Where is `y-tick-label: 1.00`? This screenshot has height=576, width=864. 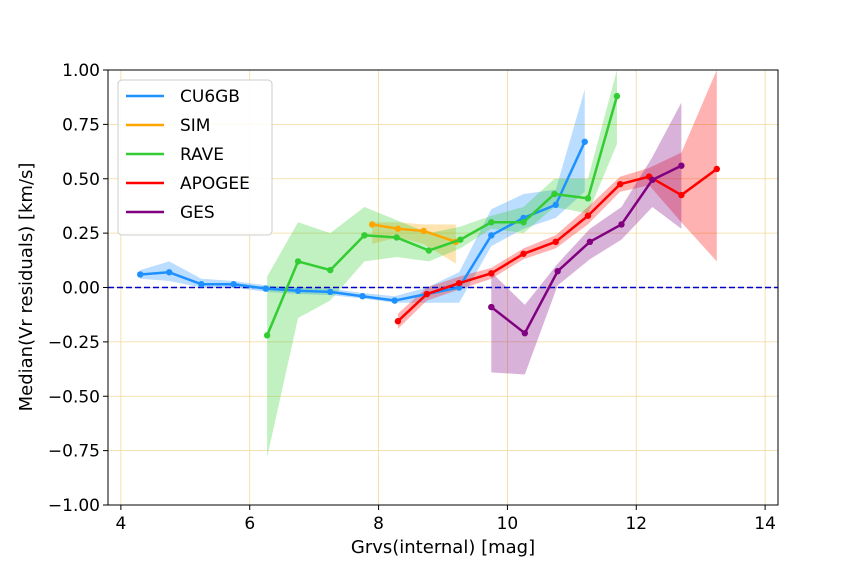
y-tick-label: 1.00 is located at coordinates (81, 71).